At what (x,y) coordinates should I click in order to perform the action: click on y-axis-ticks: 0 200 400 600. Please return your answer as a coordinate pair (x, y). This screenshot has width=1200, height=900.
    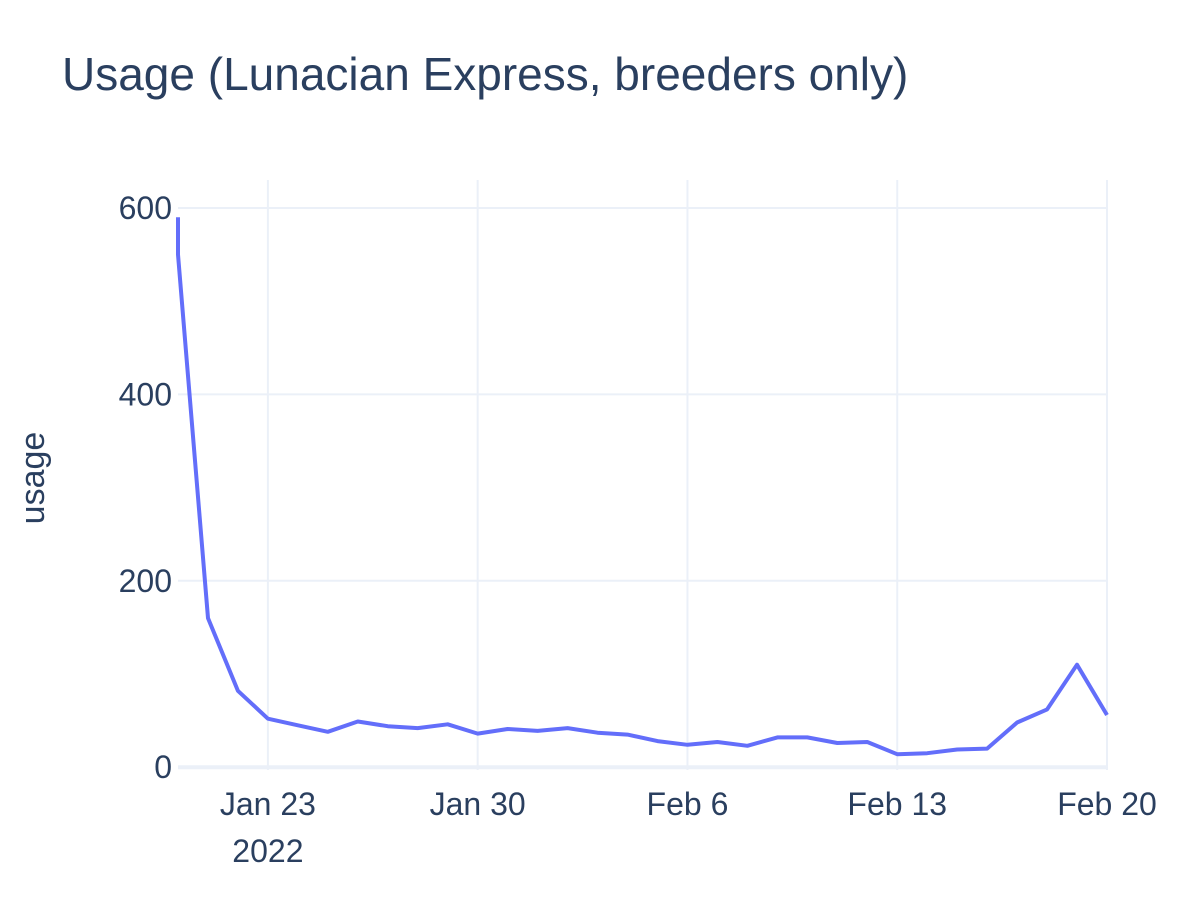
    Looking at the image, I should click on (145, 487).